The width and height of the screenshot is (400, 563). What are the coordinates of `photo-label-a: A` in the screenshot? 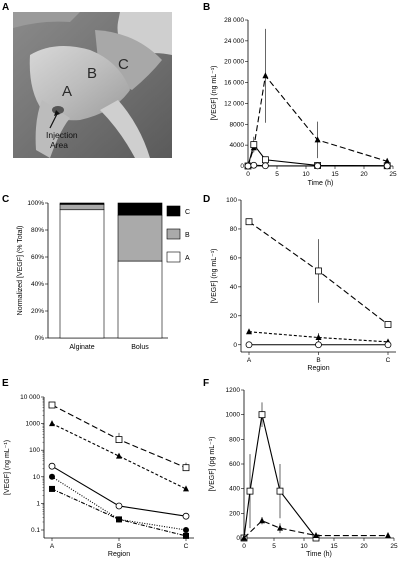 It's located at (67, 91).